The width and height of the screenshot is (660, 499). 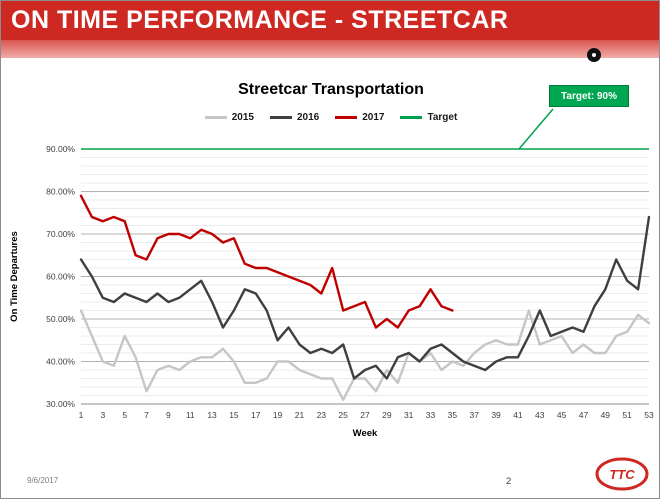 I want to click on x-tick-label: 1, so click(x=81, y=415).